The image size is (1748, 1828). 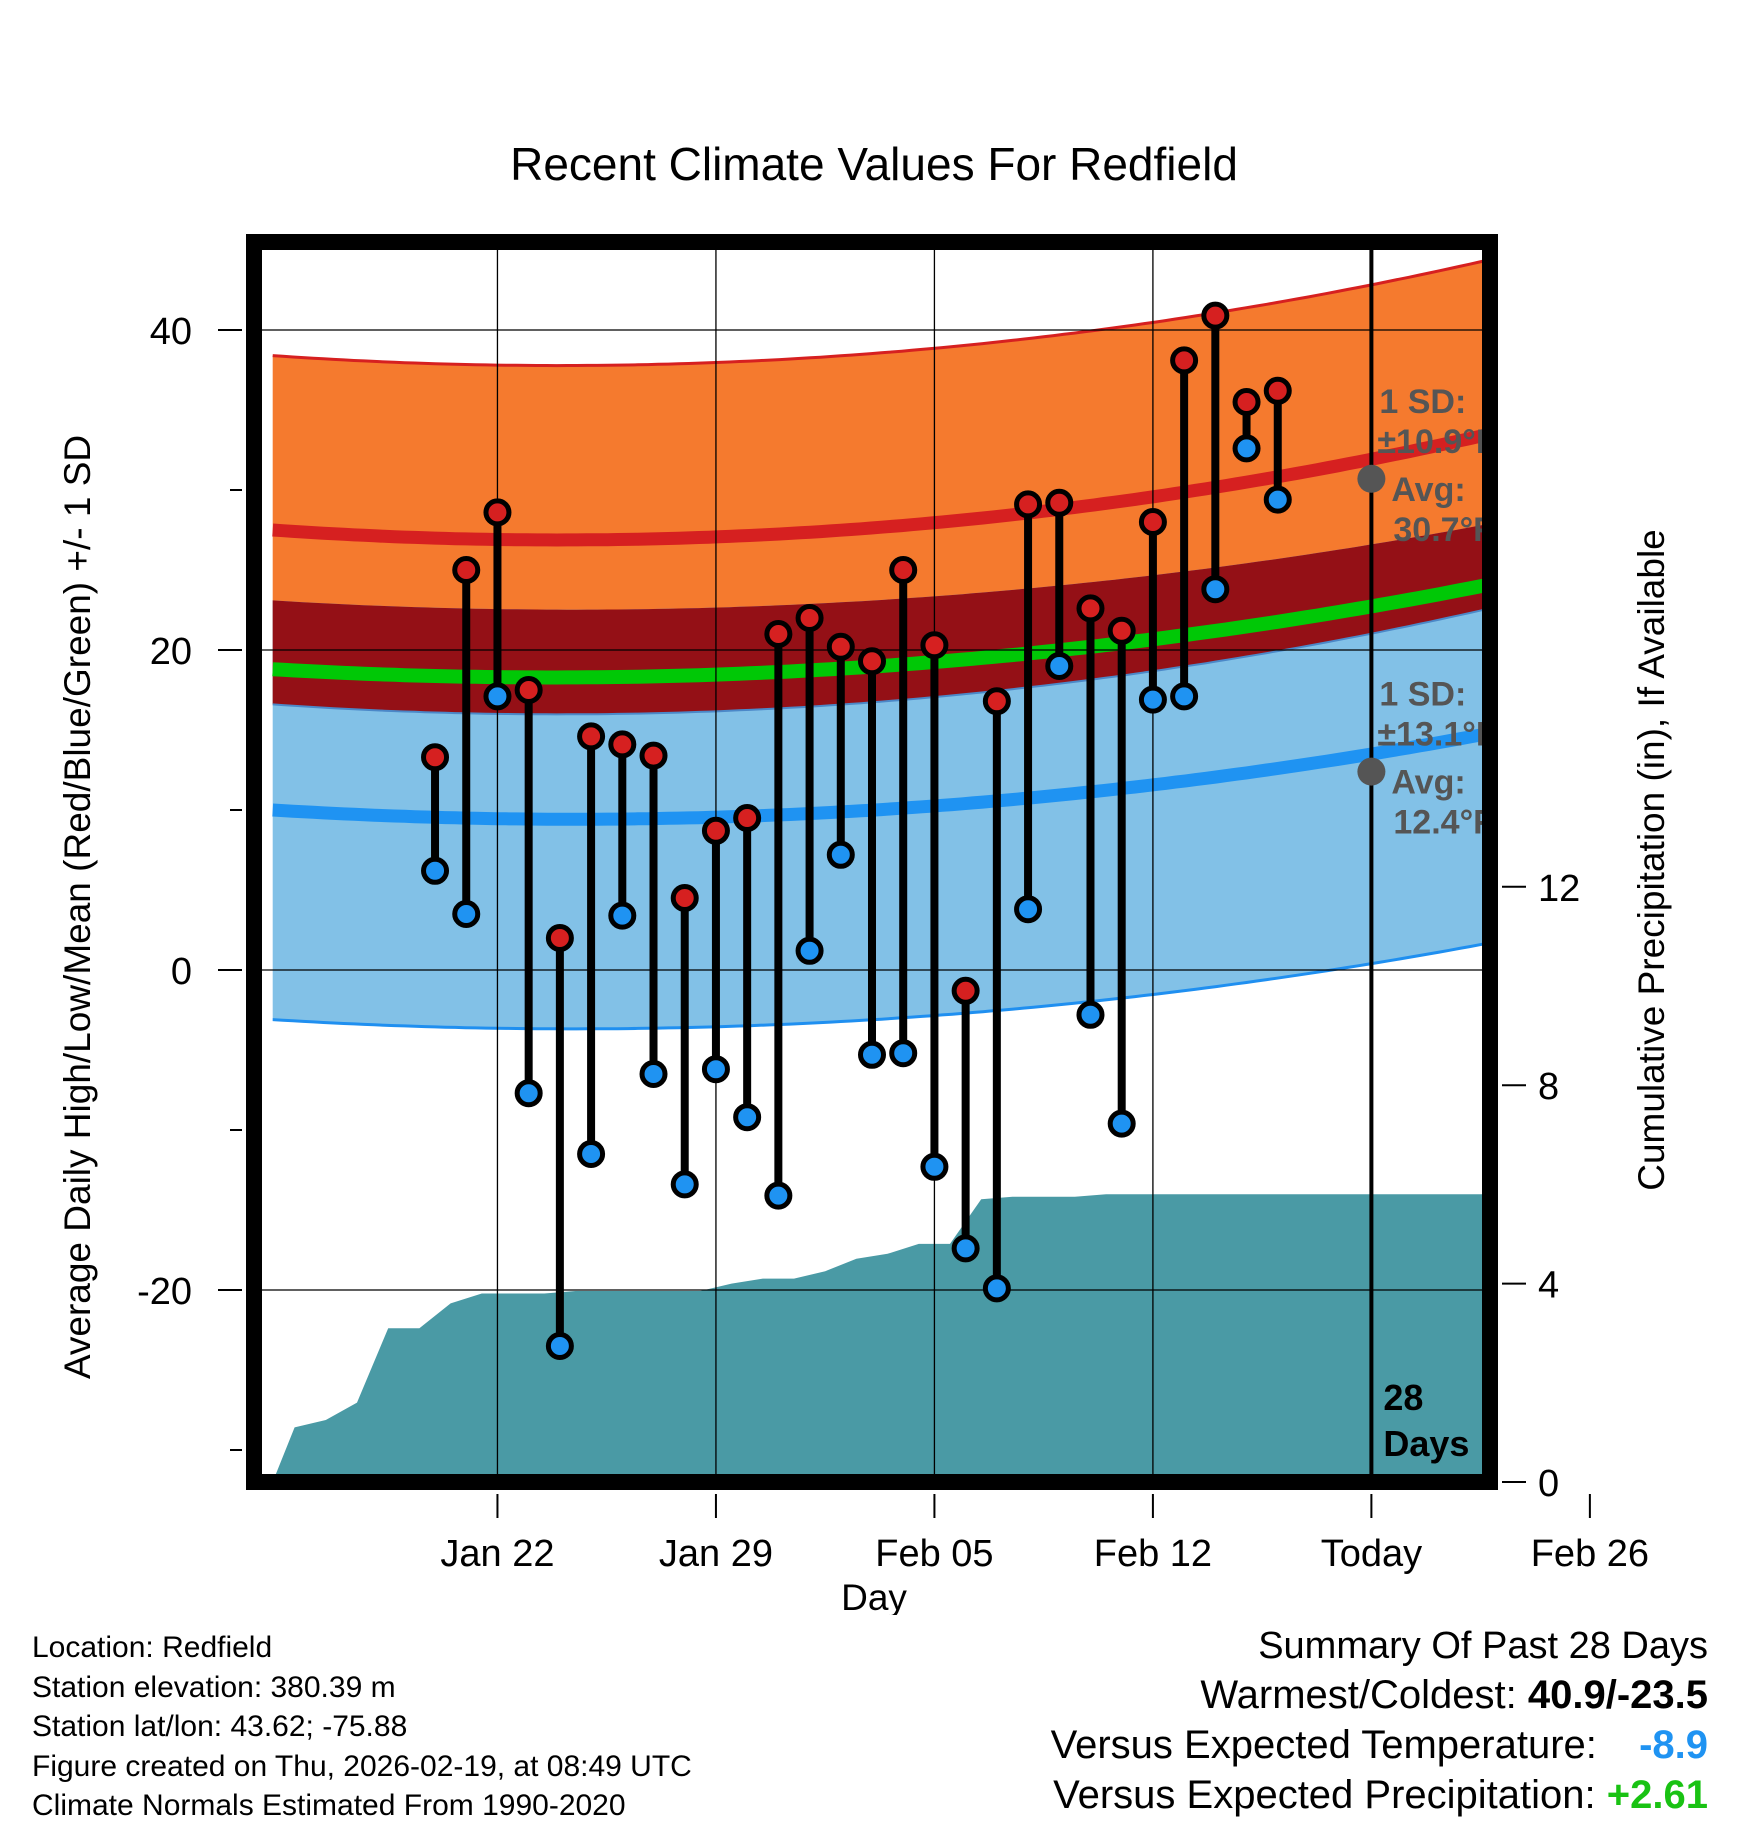 What do you see at coordinates (171, 652) in the screenshot?
I see `y-tick-label: 20` at bounding box center [171, 652].